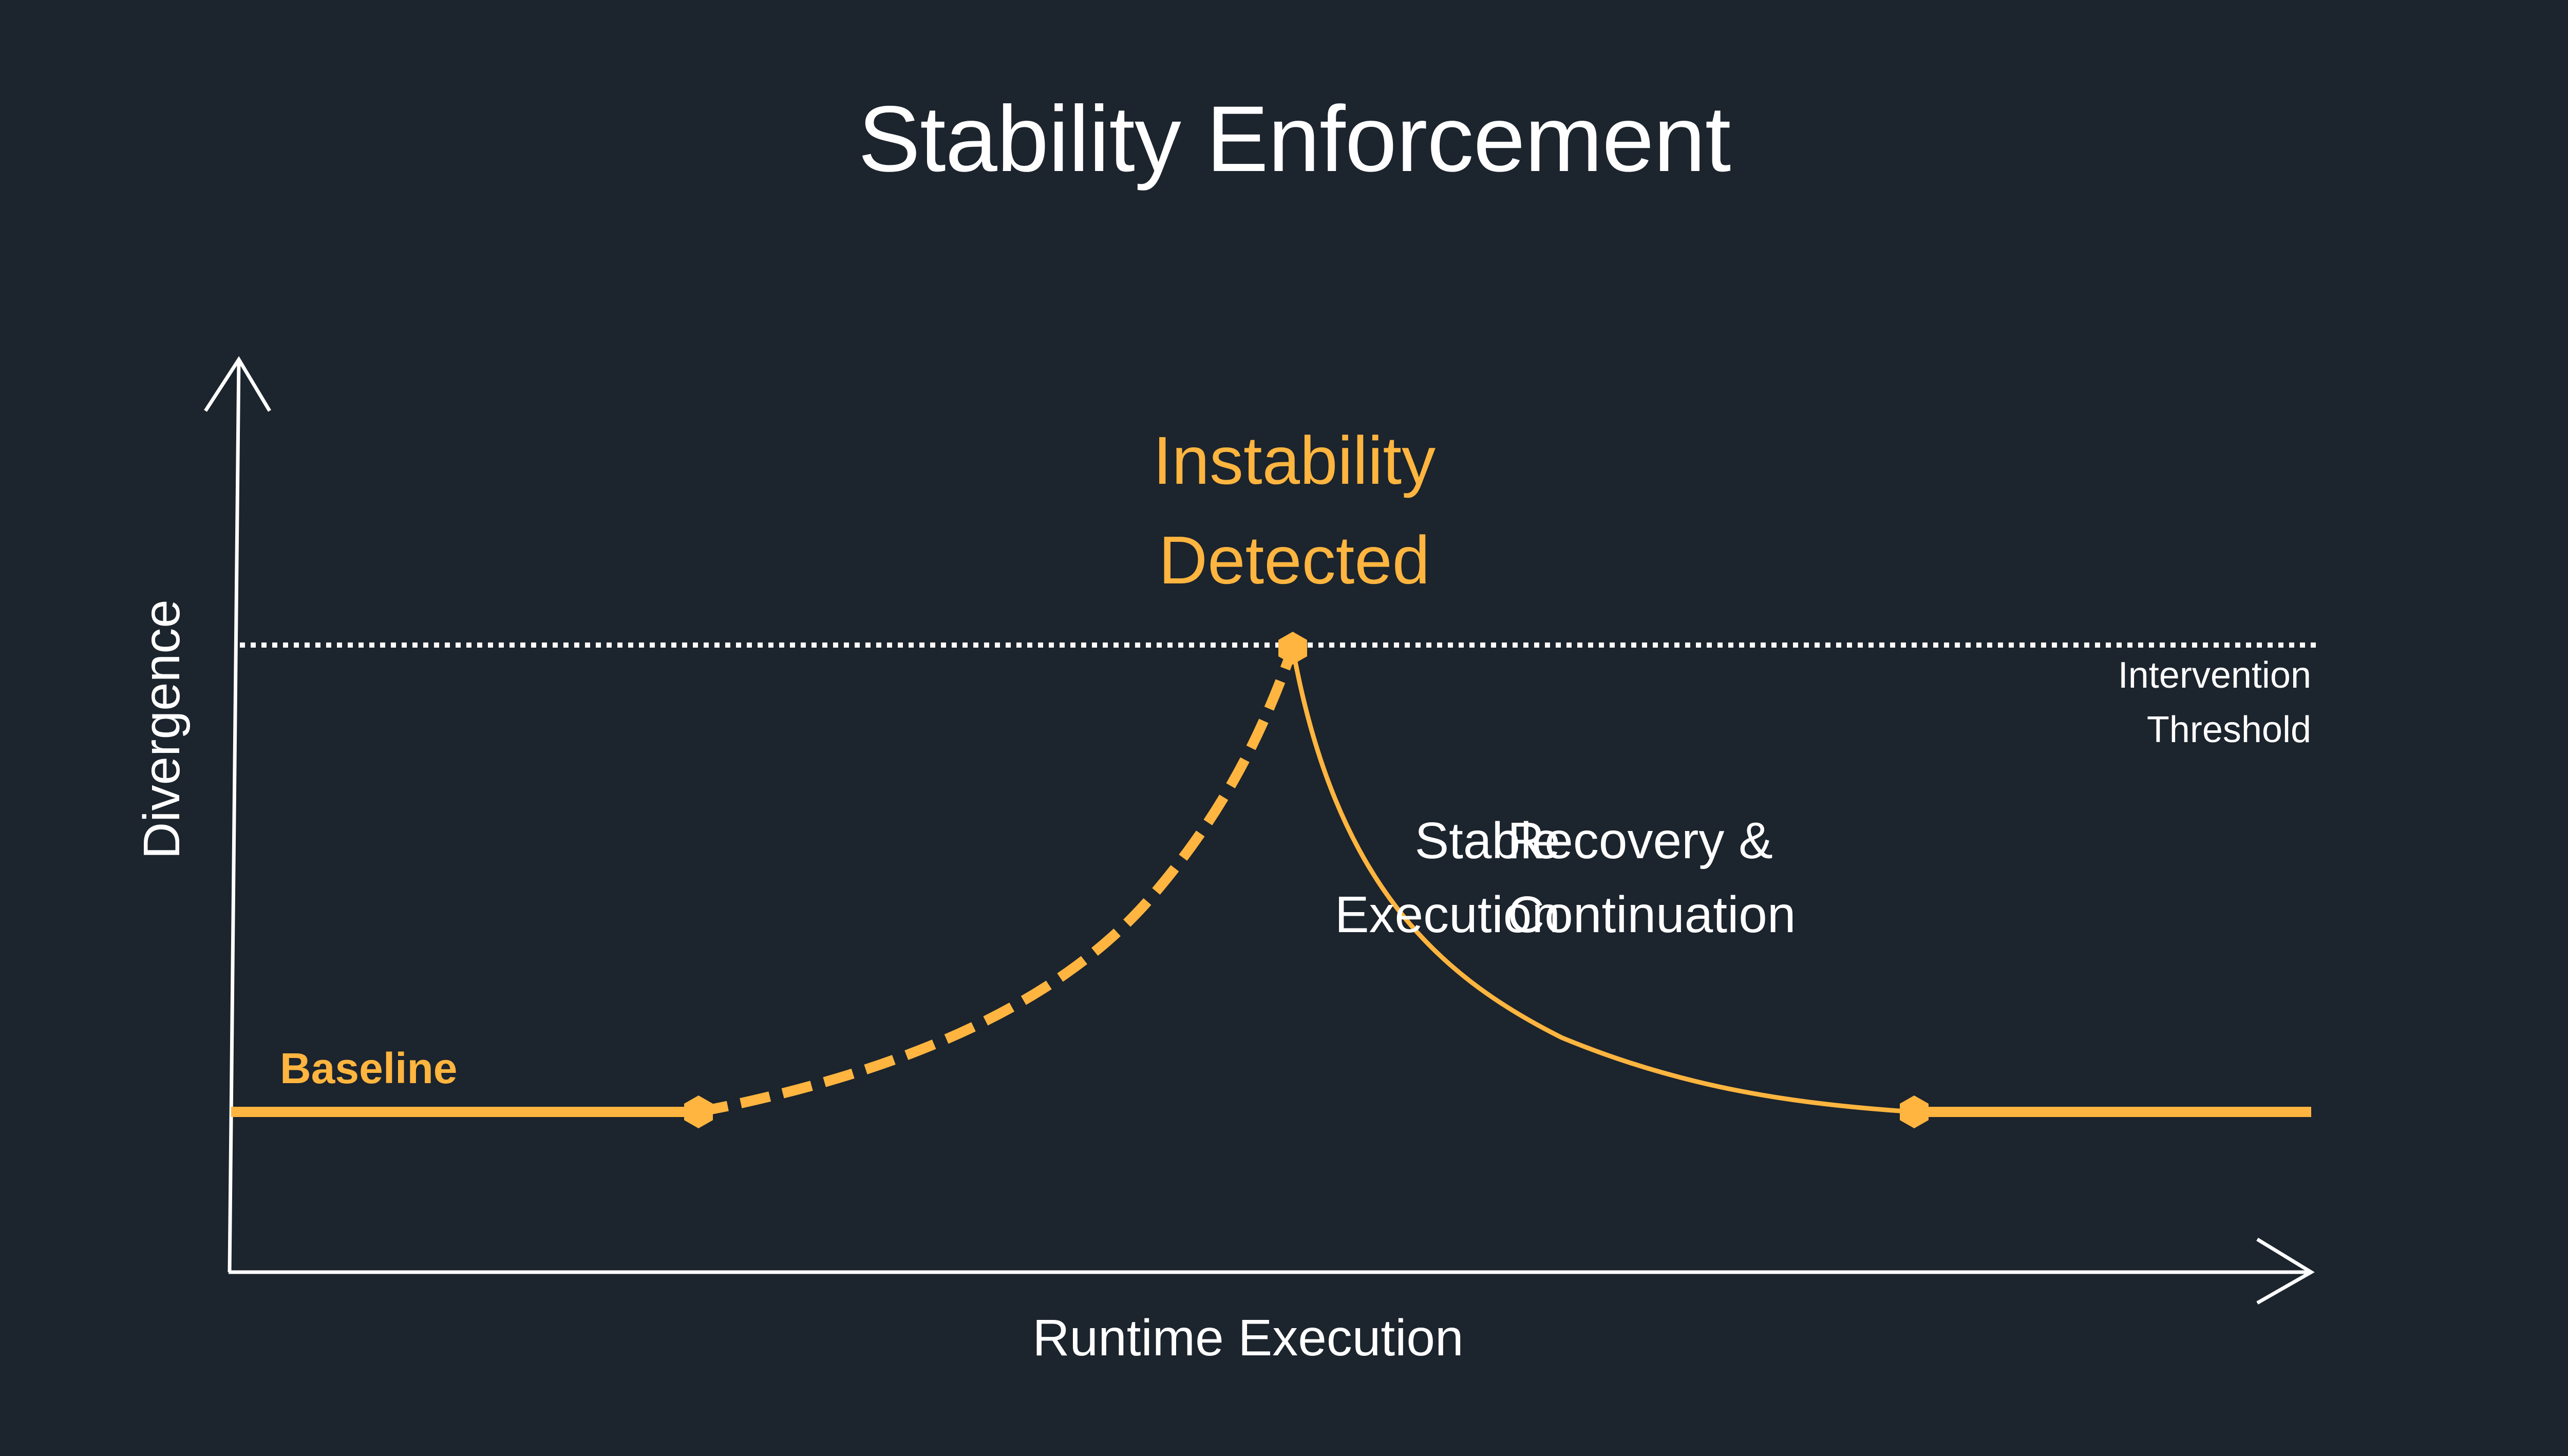 The image size is (2568, 1456). Describe the element at coordinates (369, 1068) in the screenshot. I see `baseline-label: Baseline` at that location.